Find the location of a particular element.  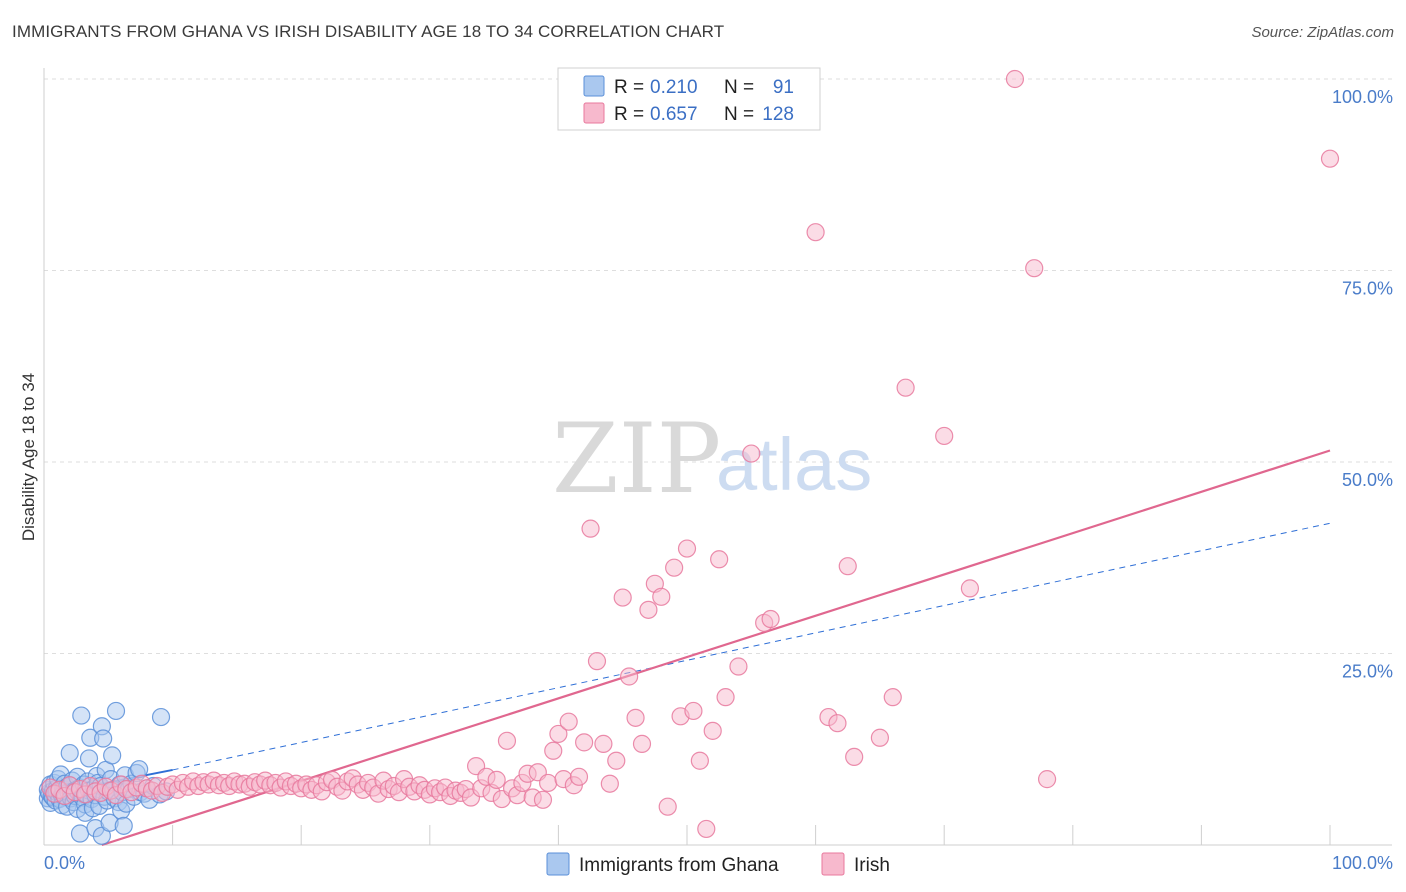

legend-r-label-irish: R = is located at coordinates (629, 114).